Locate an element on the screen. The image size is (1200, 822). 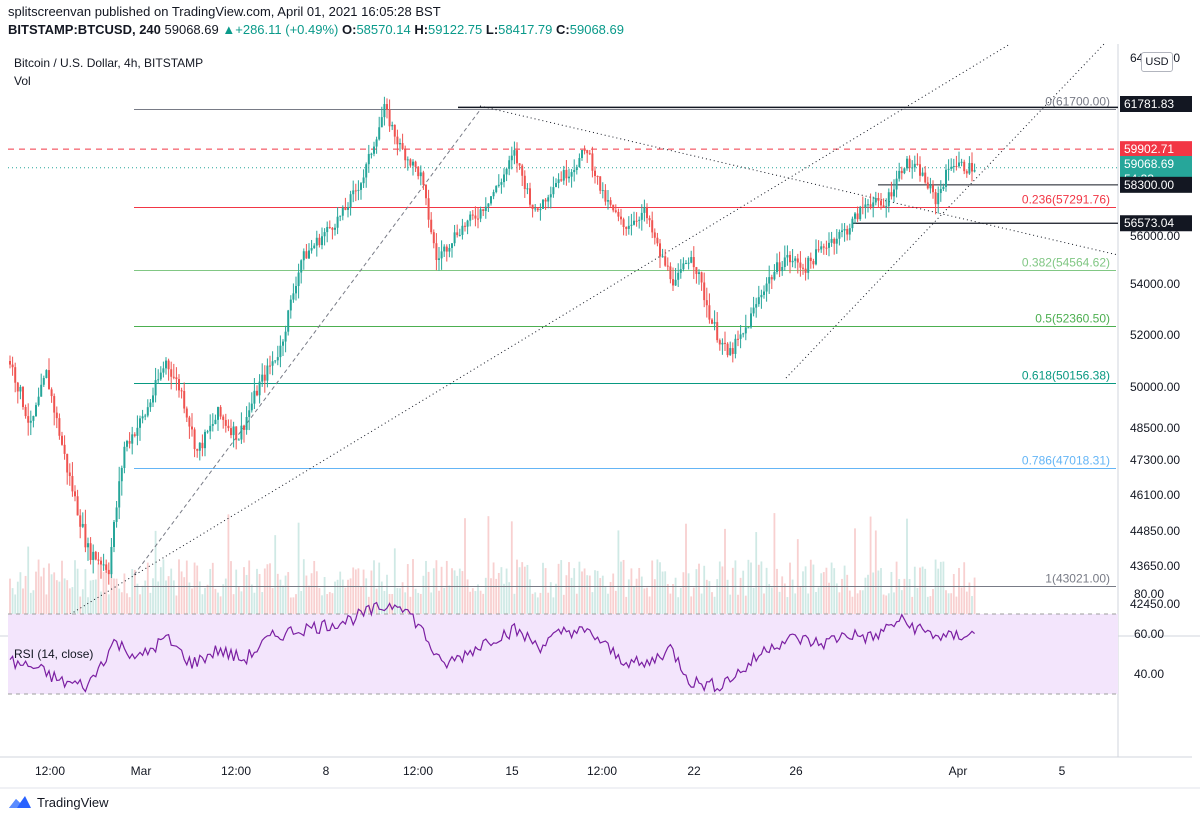
rsi-pane: RSI (14, close) 80.00 60.00 40.00 is located at coordinates (586, 641).